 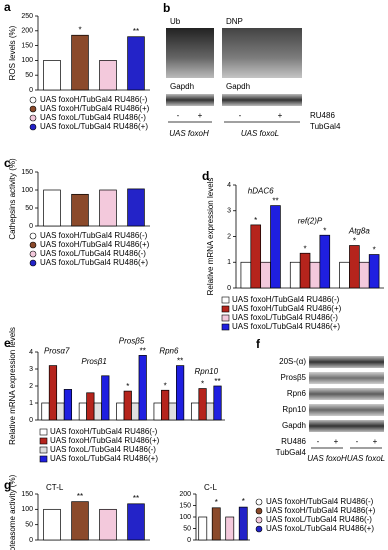 What do you see at coordinates (27, 16) in the screenshot?
I see `y-tick-label: 250` at bounding box center [27, 16].